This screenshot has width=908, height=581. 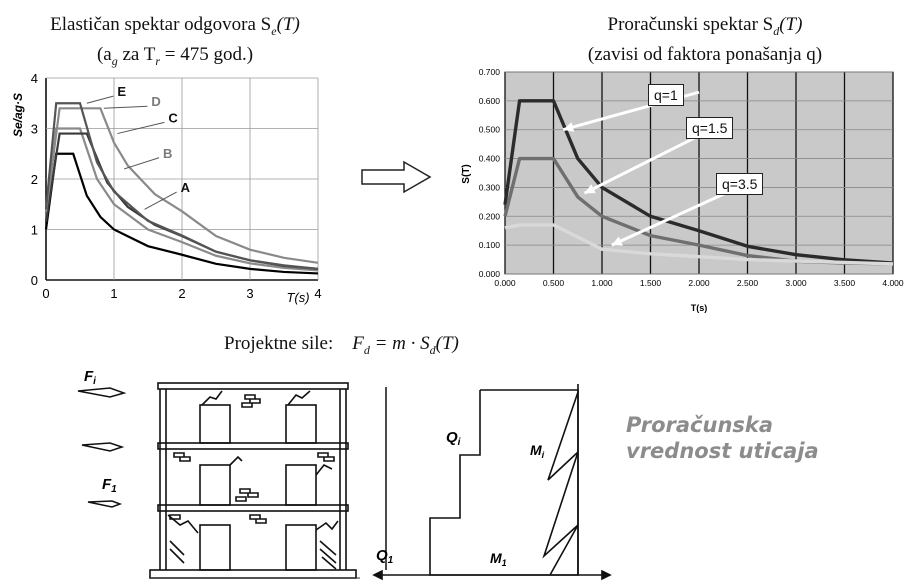 I want to click on shear-label-top: Qi, so click(x=453, y=438).